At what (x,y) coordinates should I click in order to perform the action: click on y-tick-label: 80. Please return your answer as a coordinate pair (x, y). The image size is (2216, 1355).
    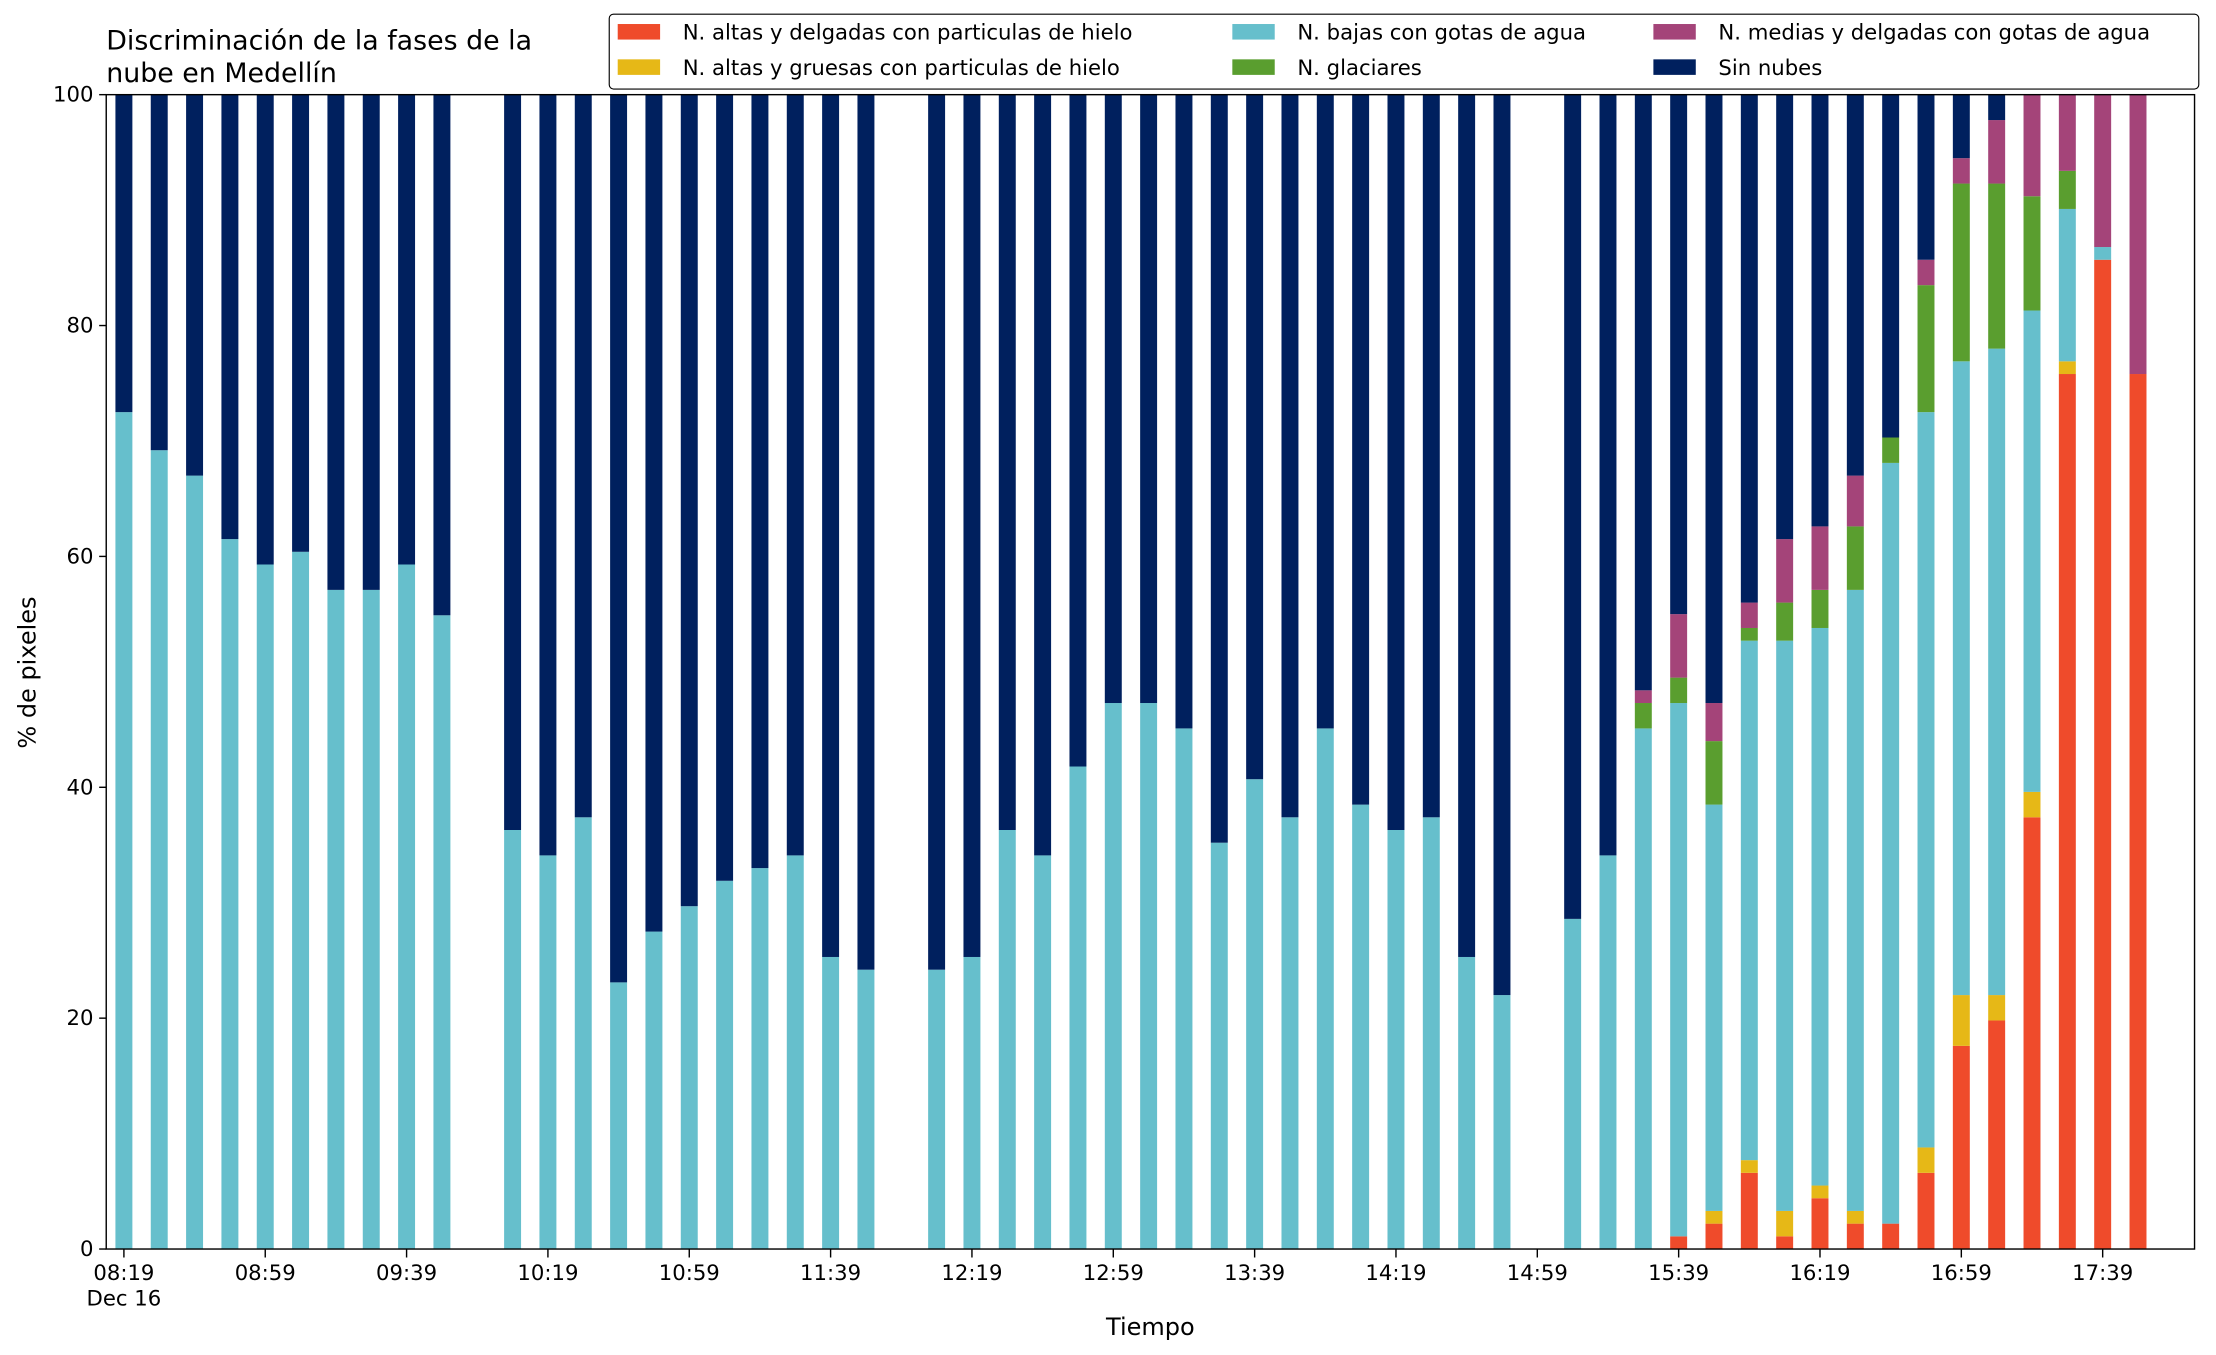
    Looking at the image, I should click on (80, 325).